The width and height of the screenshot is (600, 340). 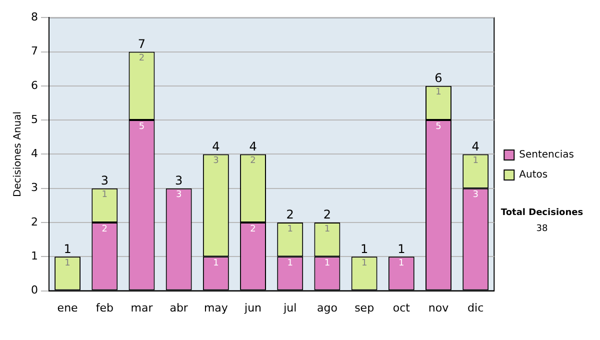 I want to click on x-tick-label: dic, so click(x=476, y=307).